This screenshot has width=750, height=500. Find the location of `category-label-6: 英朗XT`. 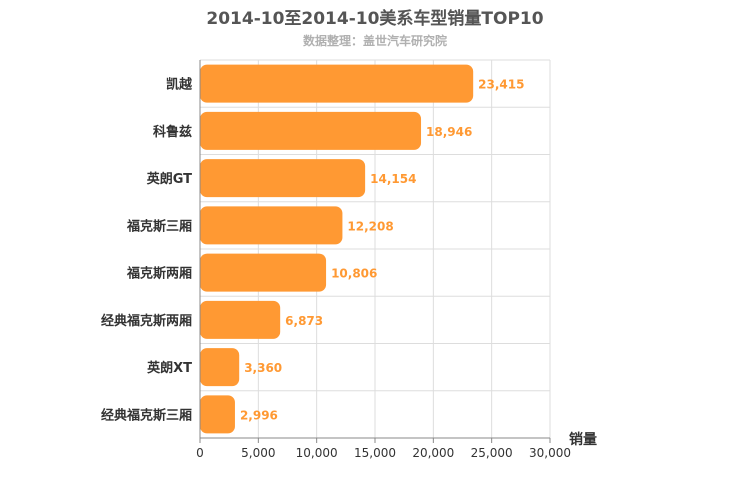

category-label-6: 英朗XT is located at coordinates (169, 368).